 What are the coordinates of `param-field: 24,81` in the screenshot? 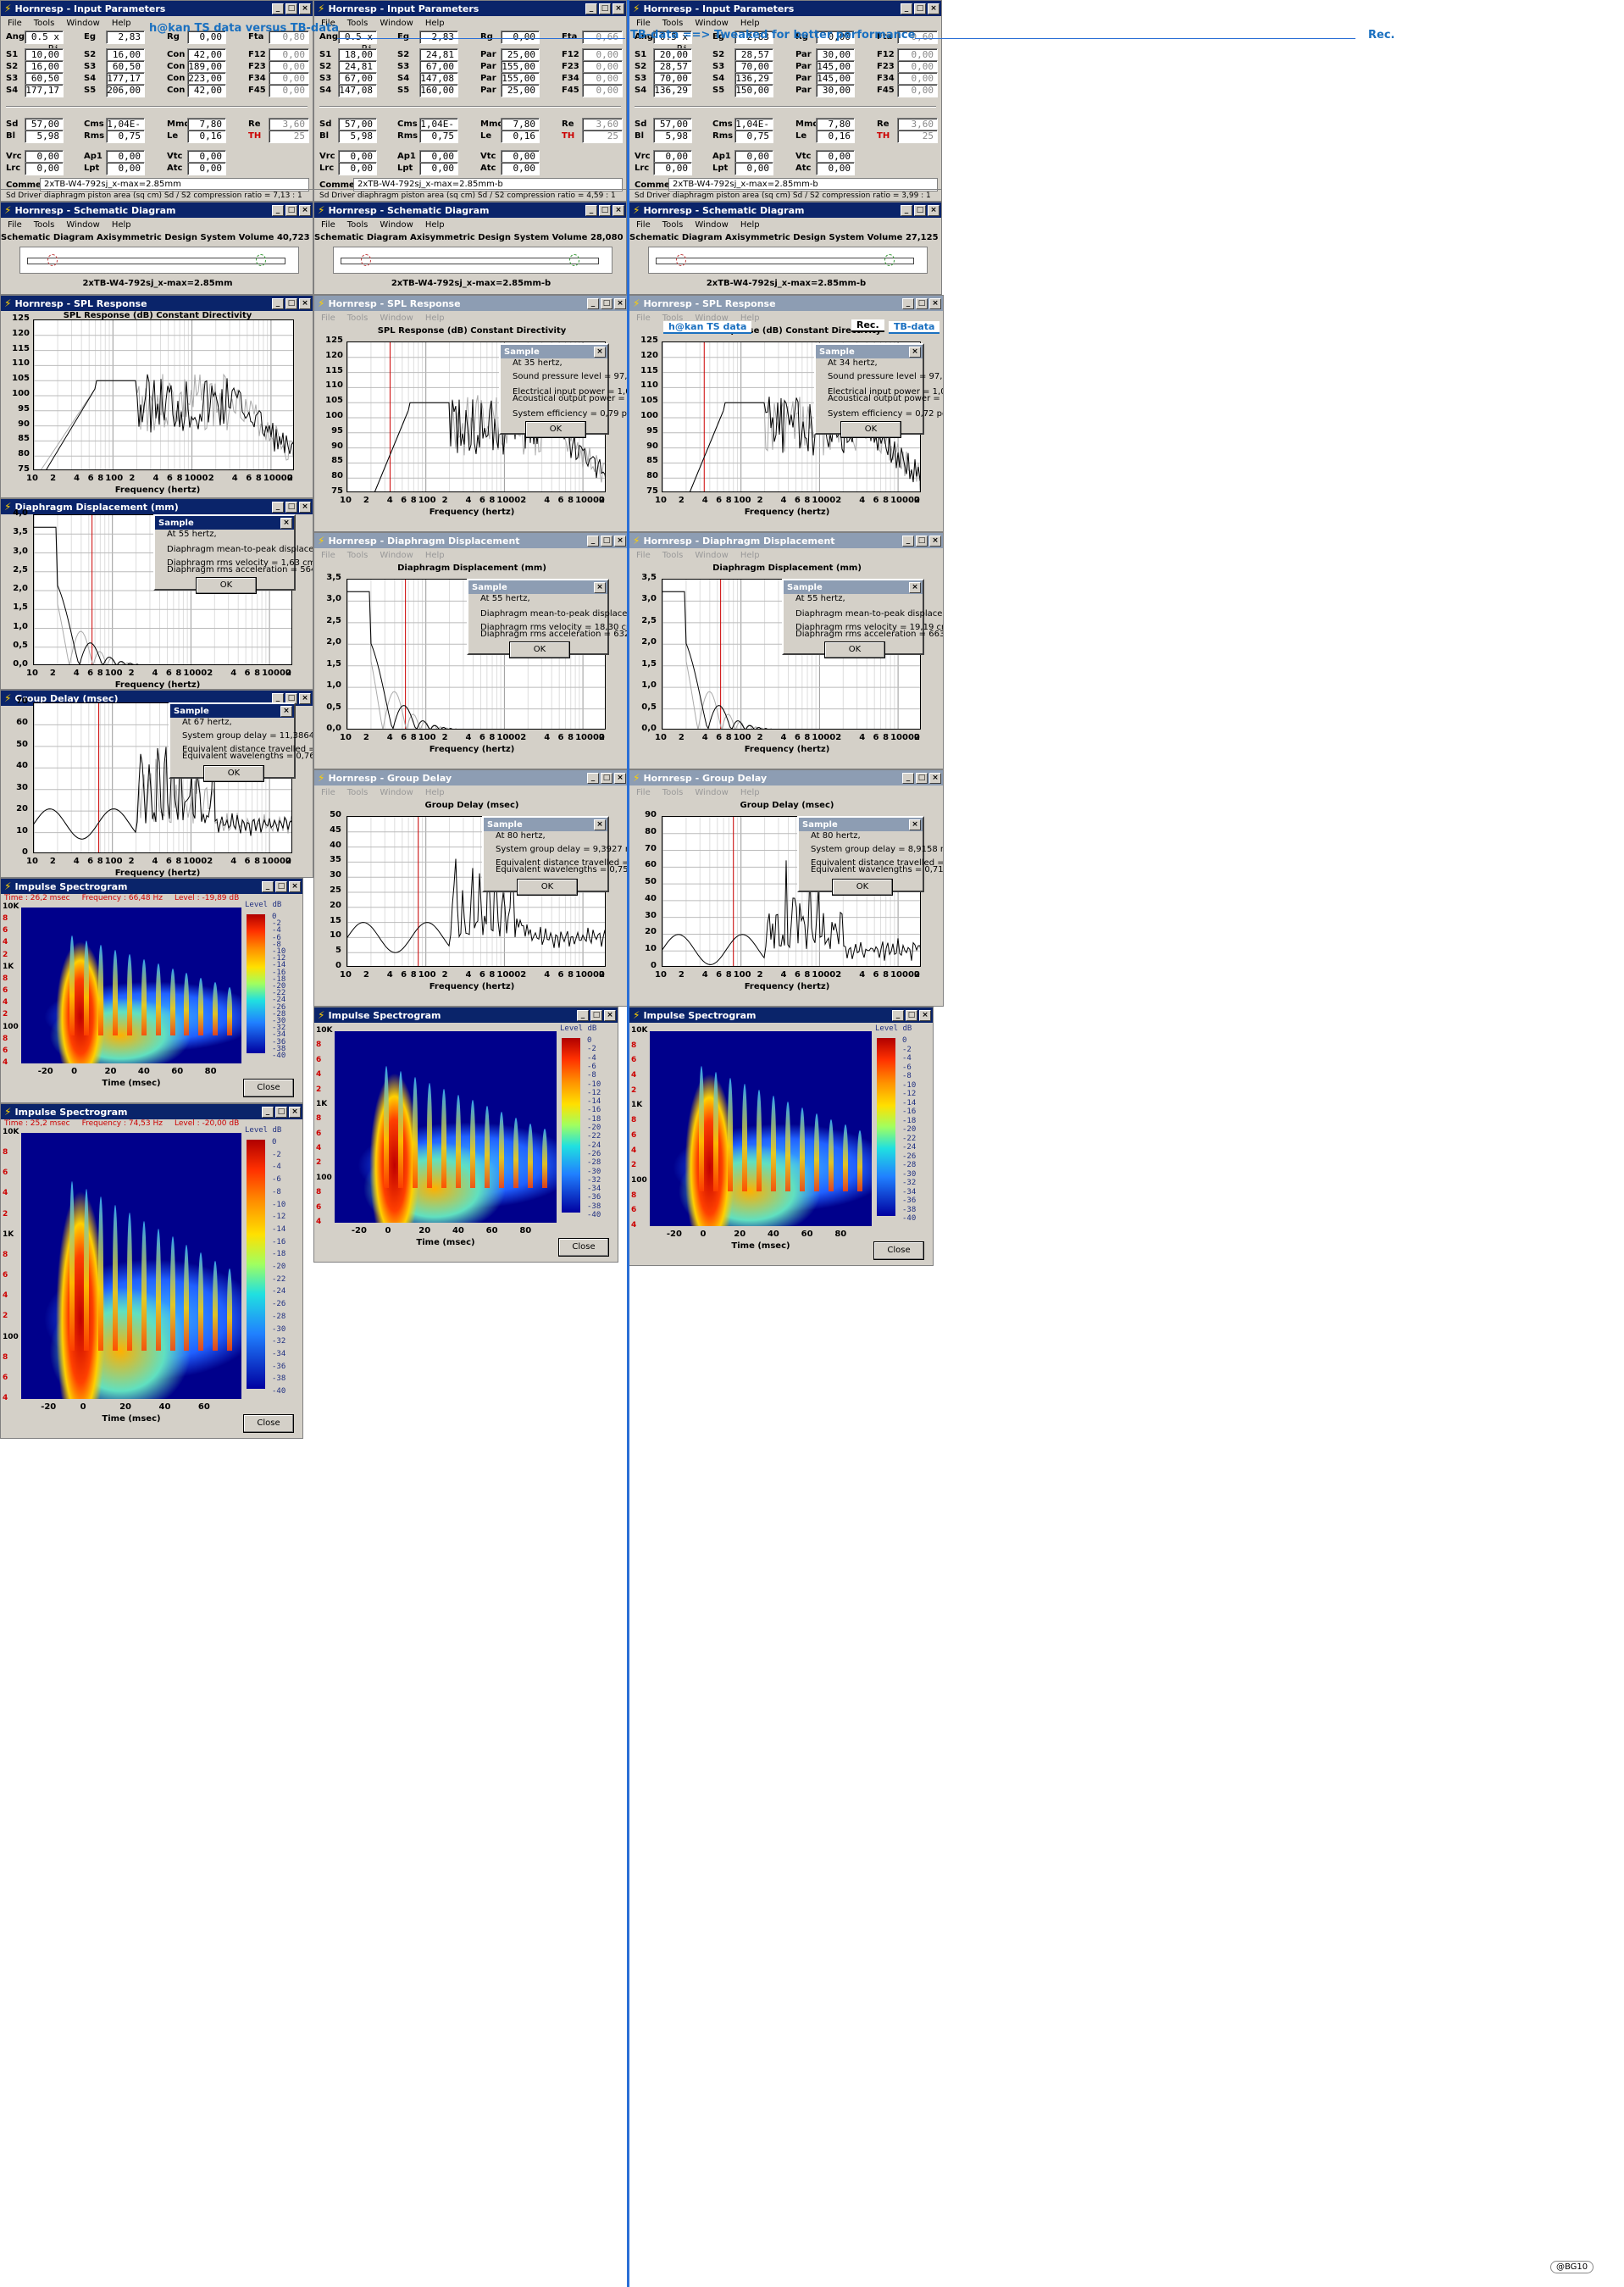 It's located at (358, 67).